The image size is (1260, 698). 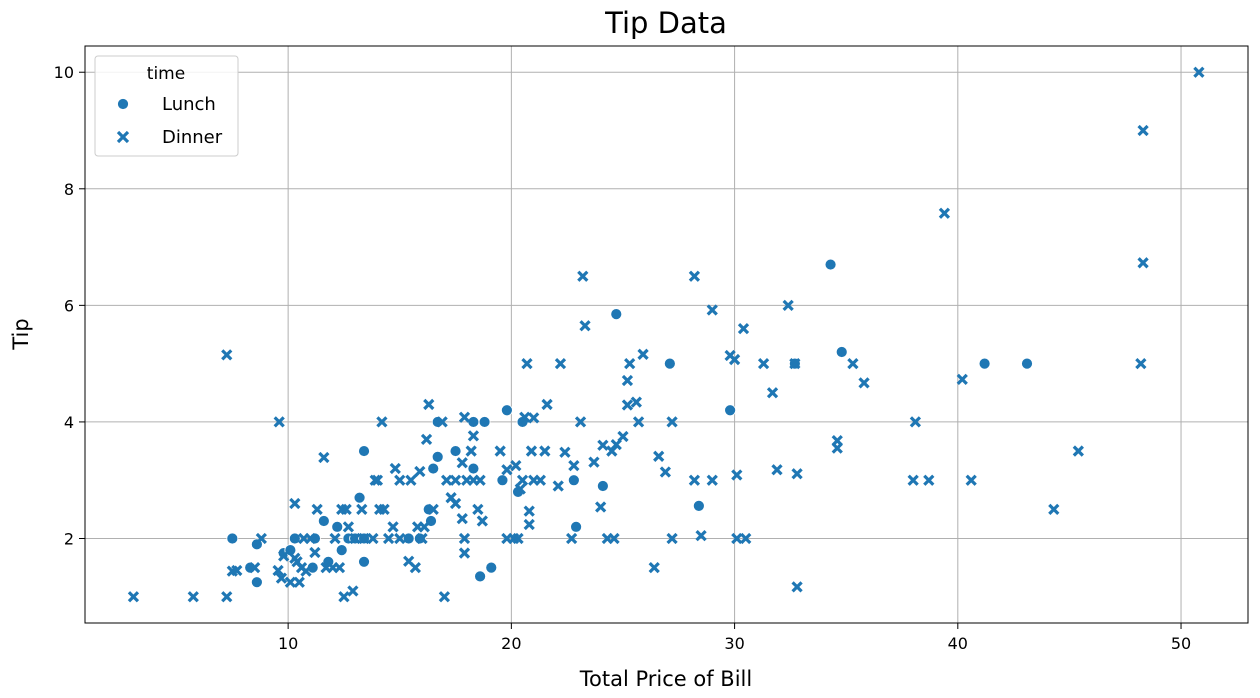 What do you see at coordinates (123, 137) in the screenshot?
I see `legend-marker-dinner` at bounding box center [123, 137].